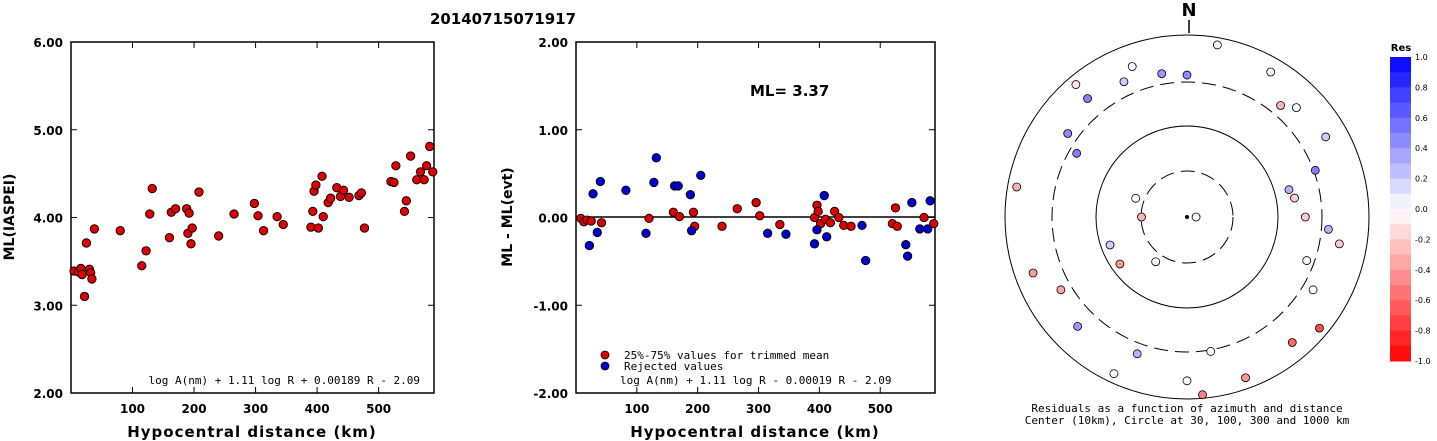 This screenshot has height=441, width=1437. Describe the element at coordinates (503, 19) in the screenshot. I see `figure-title: 20140715071917` at that location.